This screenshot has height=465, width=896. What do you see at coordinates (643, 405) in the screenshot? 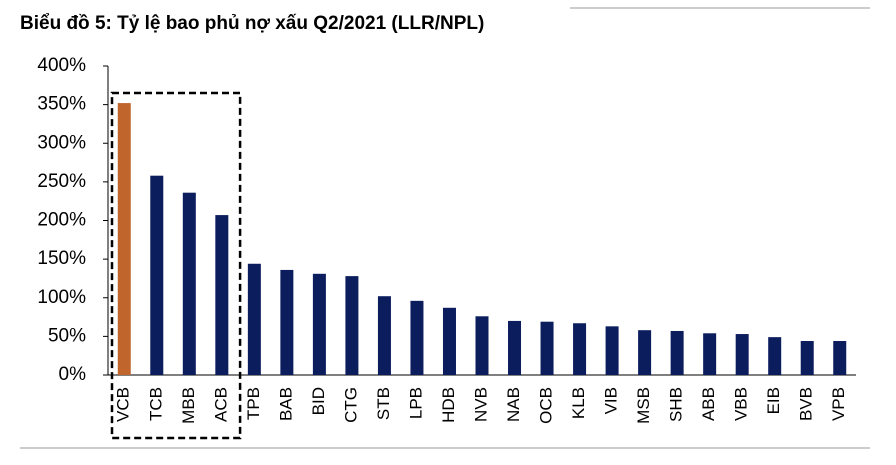
I see `x-tick-label: MSB` at bounding box center [643, 405].